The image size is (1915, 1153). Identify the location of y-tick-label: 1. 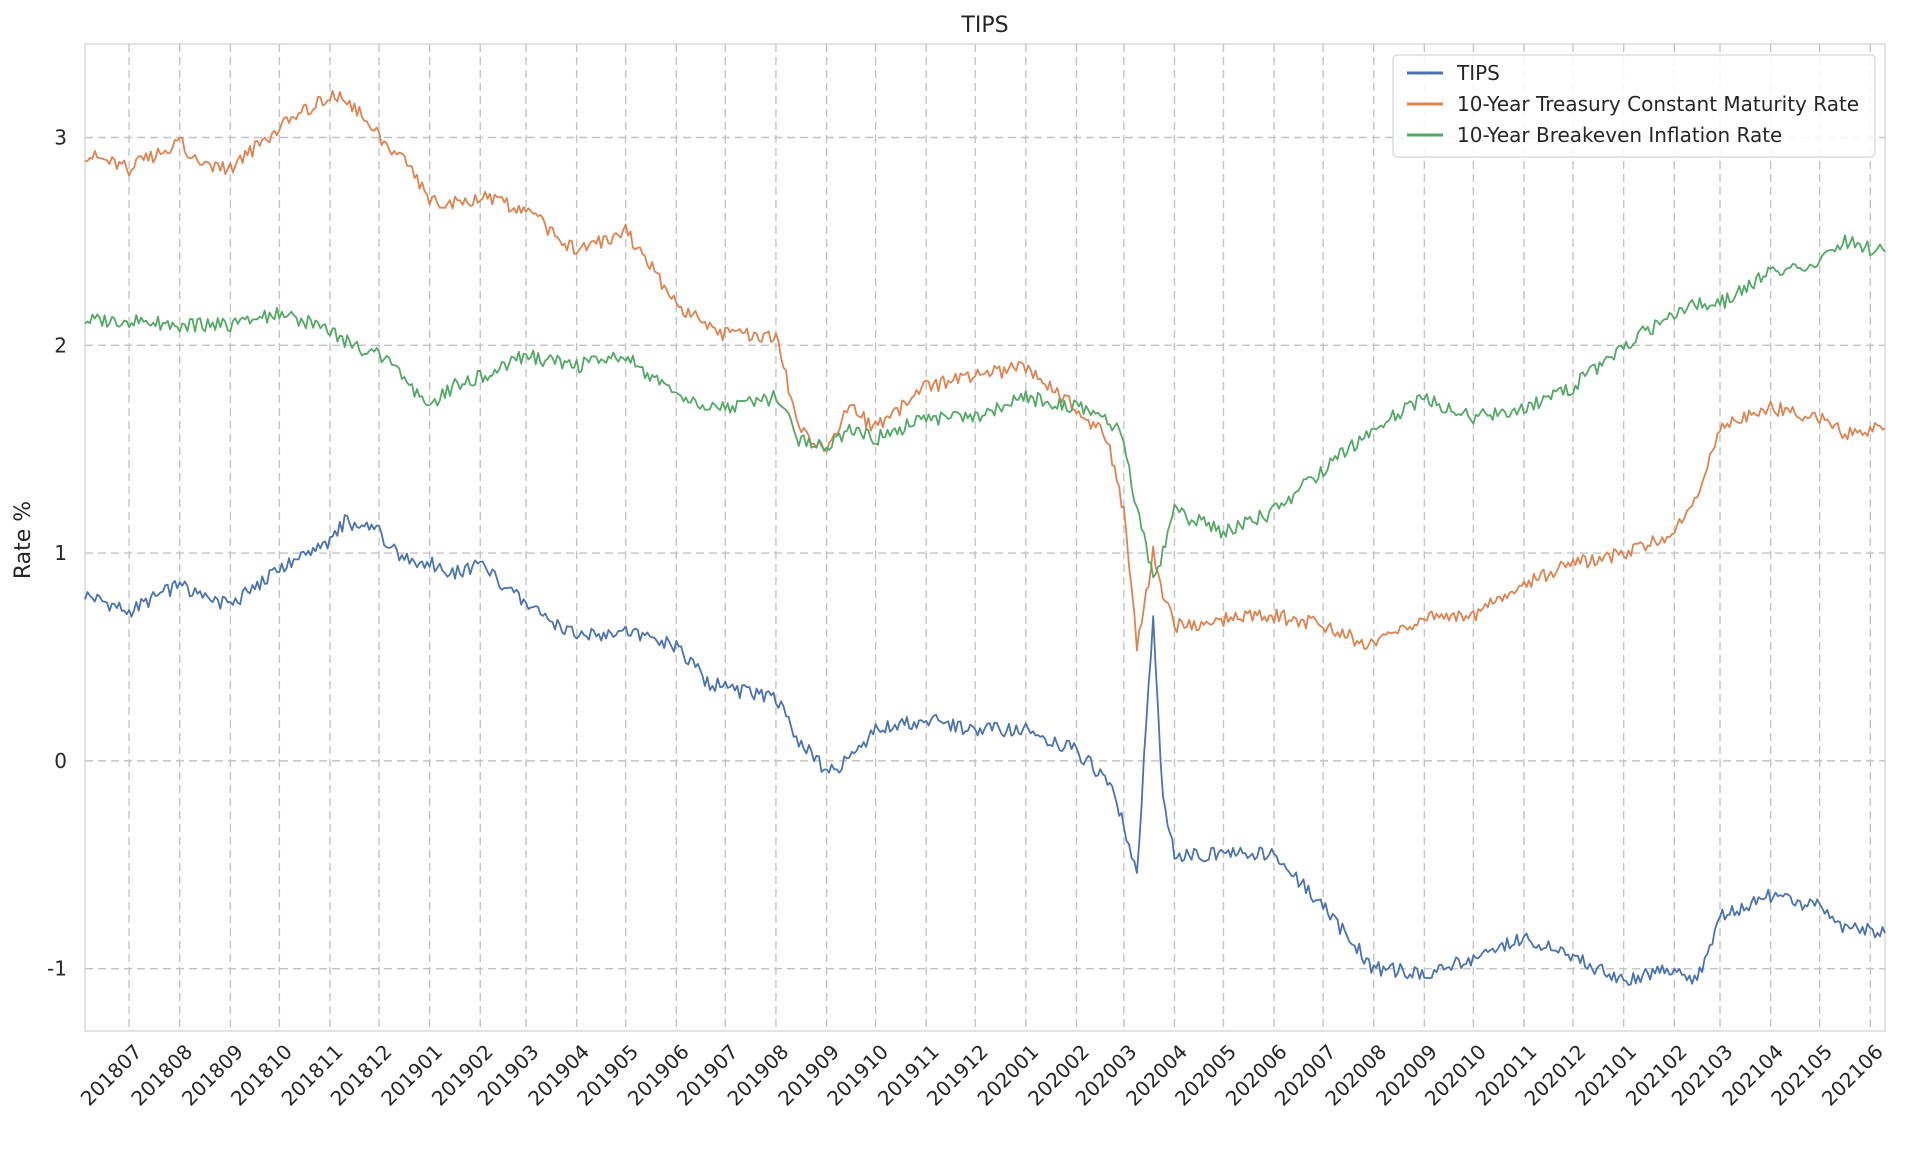
(60, 553).